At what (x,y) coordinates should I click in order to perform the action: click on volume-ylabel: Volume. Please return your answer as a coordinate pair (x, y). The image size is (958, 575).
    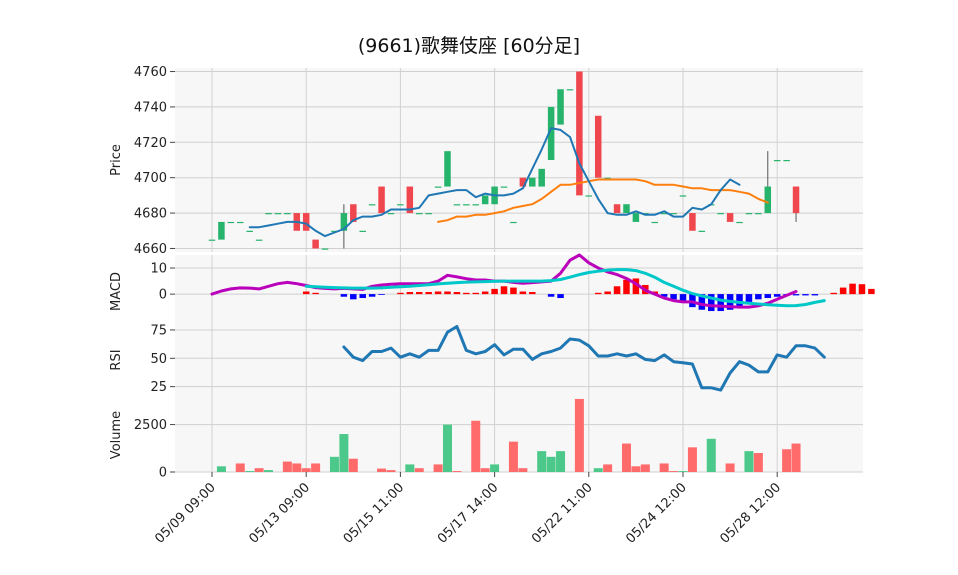
    Looking at the image, I should click on (116, 435).